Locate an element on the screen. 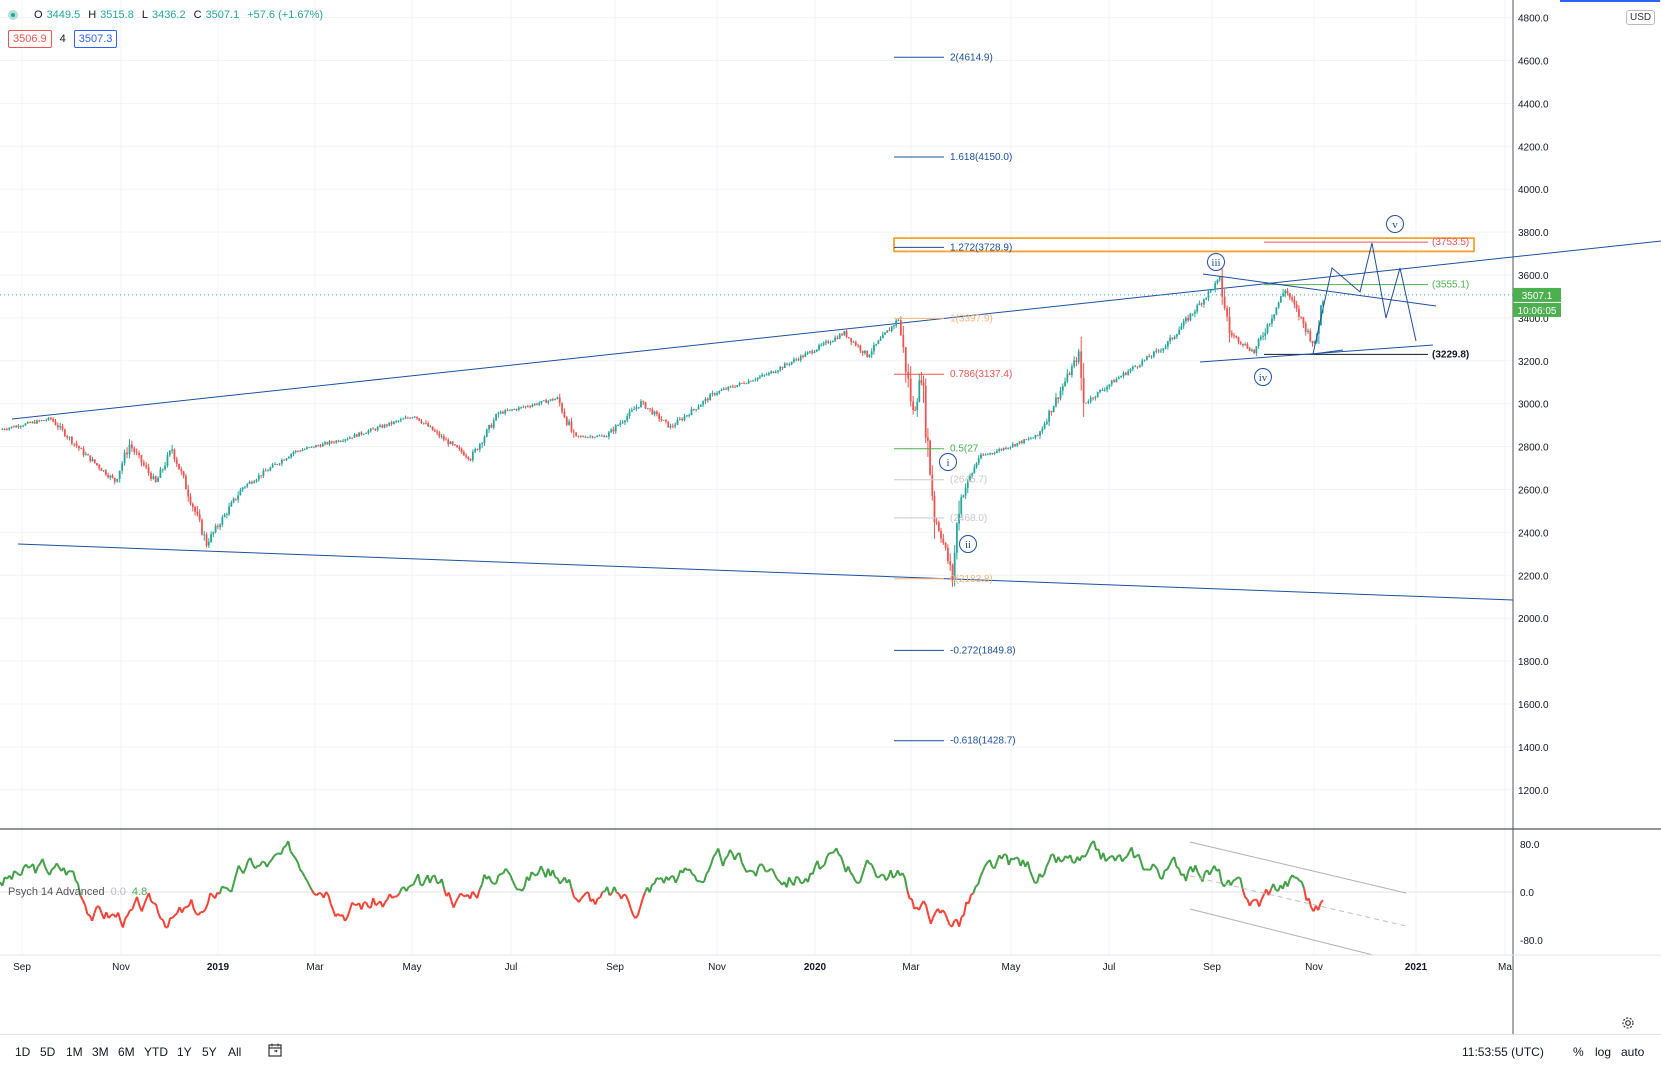 The height and width of the screenshot is (1068, 1661). ask-button: 3507.3 is located at coordinates (96, 39).